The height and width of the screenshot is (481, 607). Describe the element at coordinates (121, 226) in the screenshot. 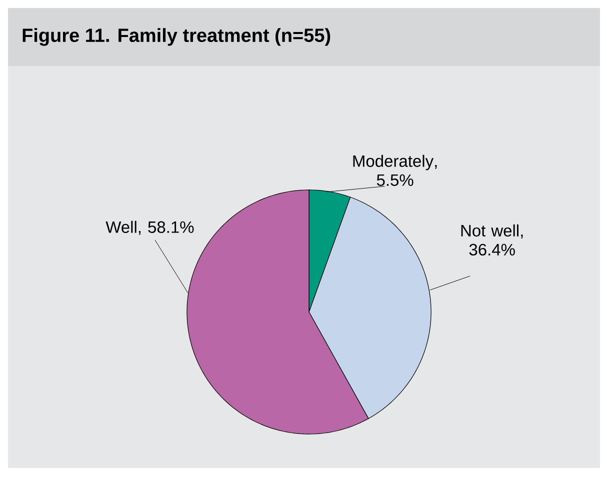

I see `slice-label: Well` at that location.